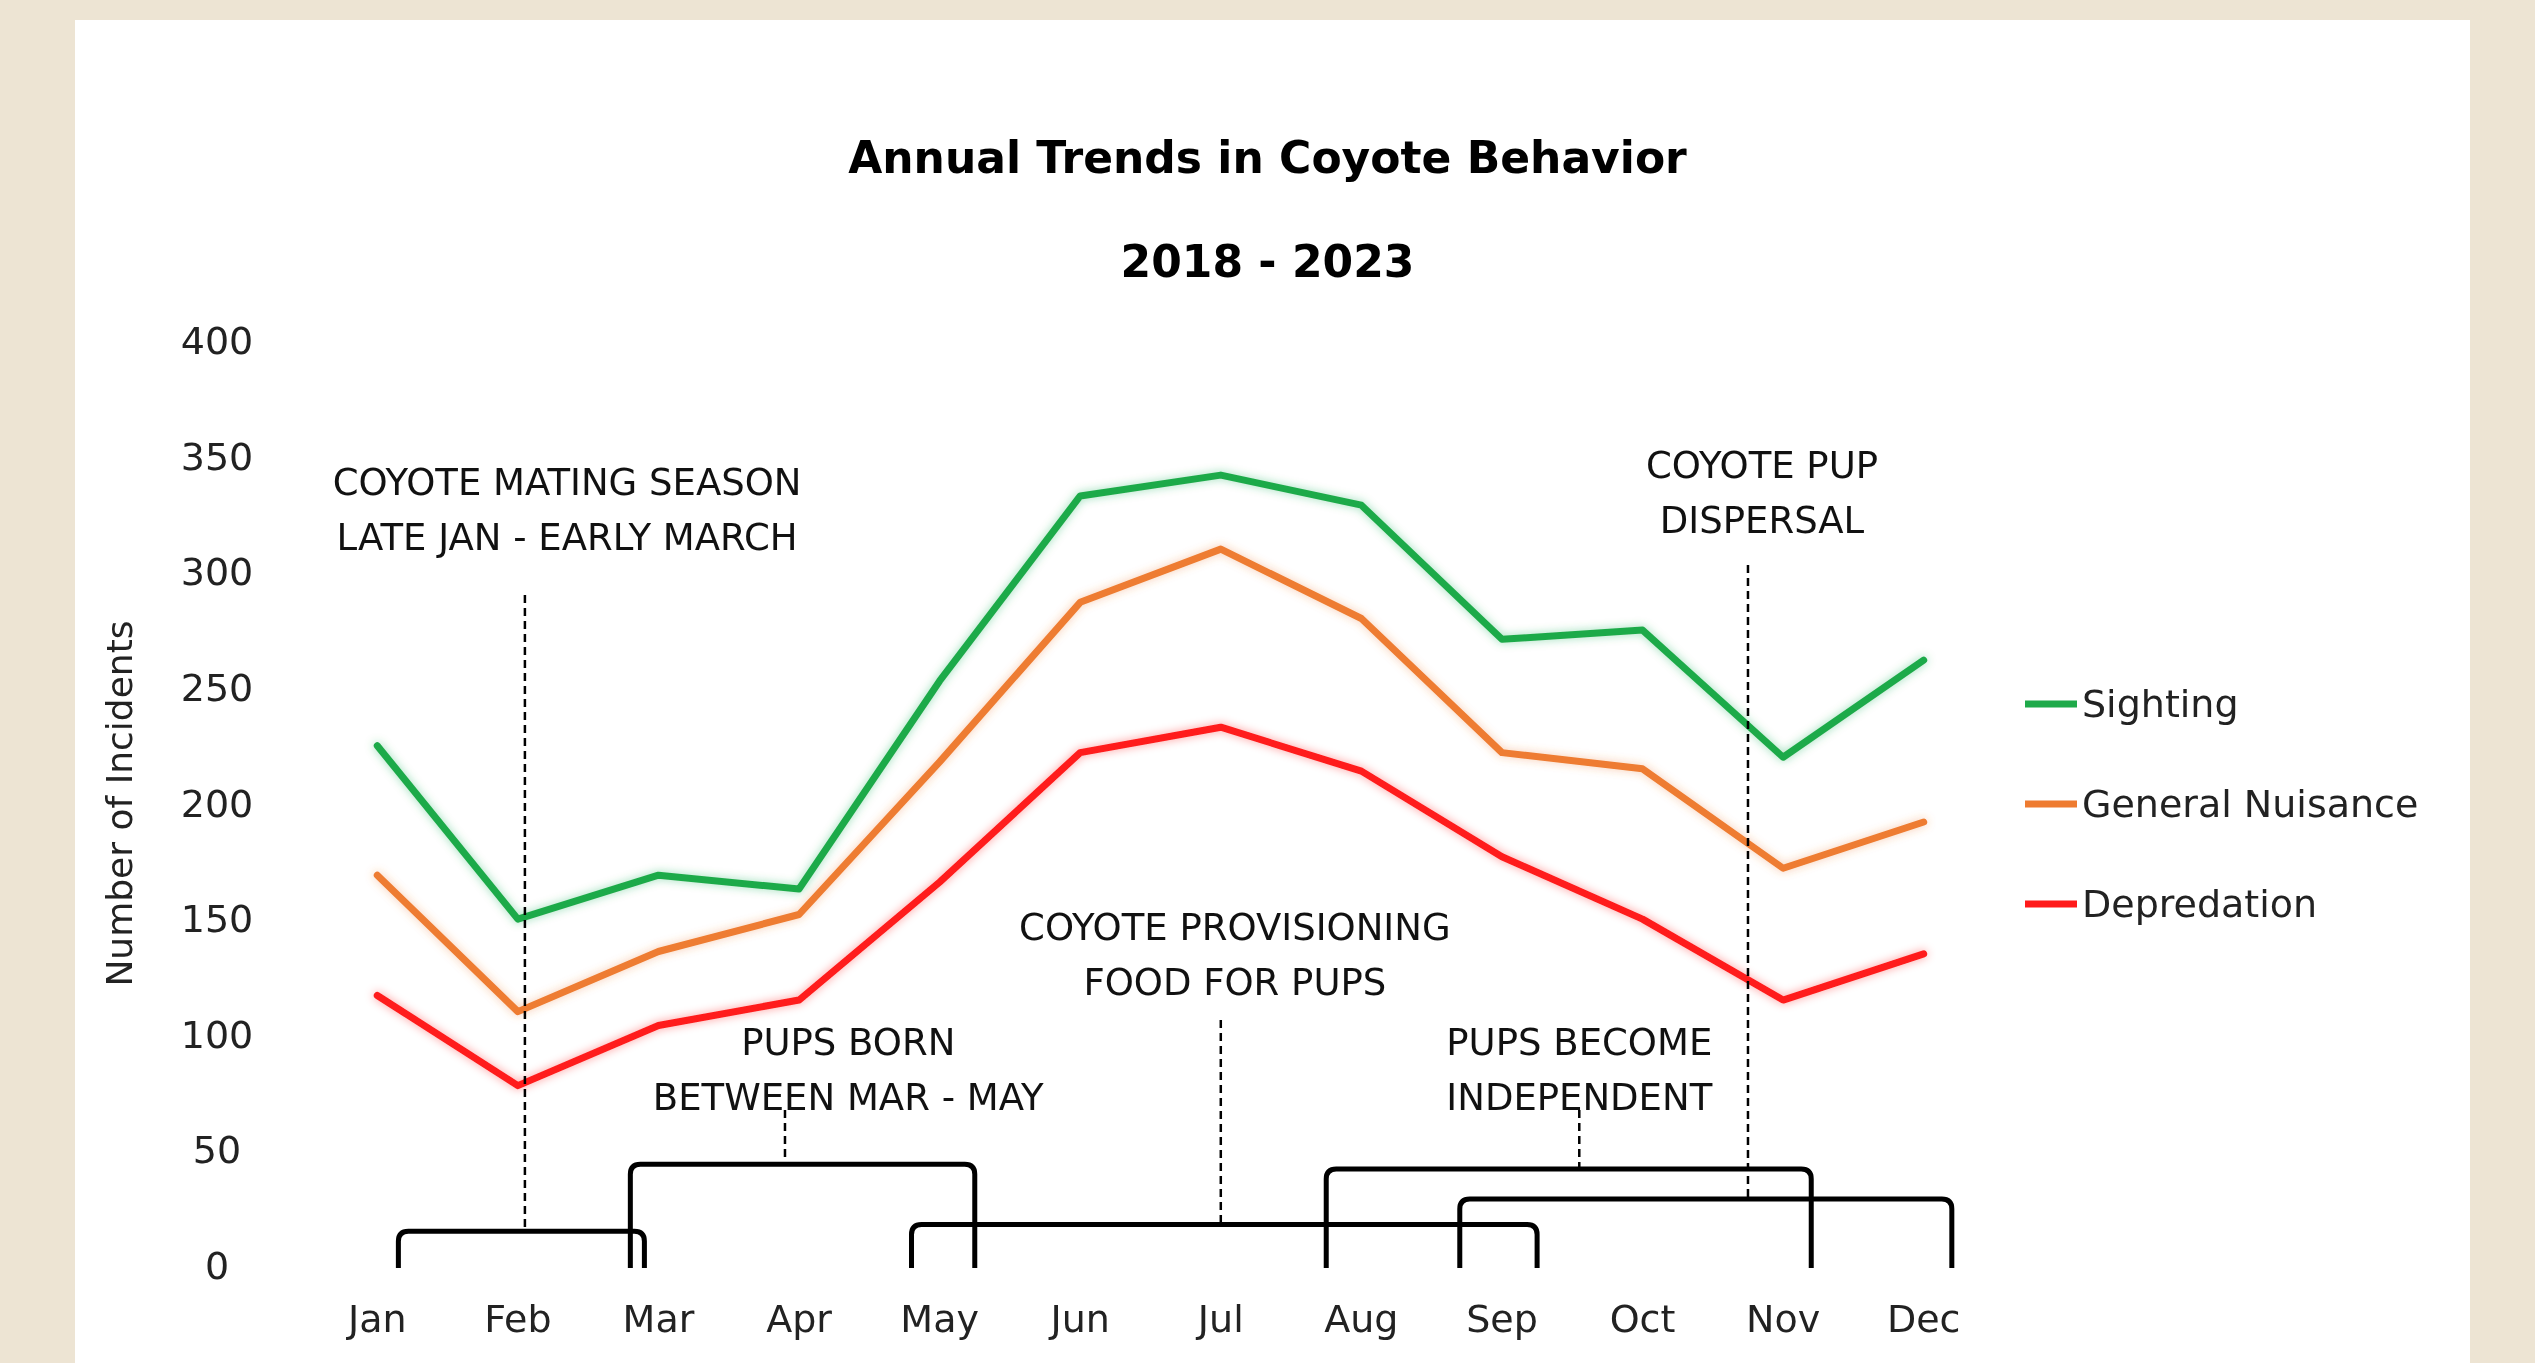 Image resolution: width=2535 pixels, height=1363 pixels. I want to click on y-tick-label: 300, so click(217, 572).